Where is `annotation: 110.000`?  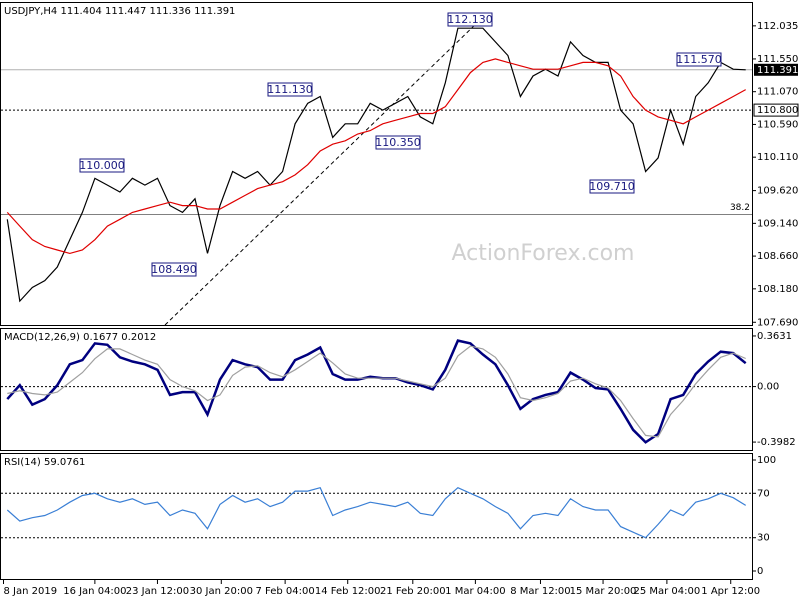
annotation: 110.000 is located at coordinates (102, 165).